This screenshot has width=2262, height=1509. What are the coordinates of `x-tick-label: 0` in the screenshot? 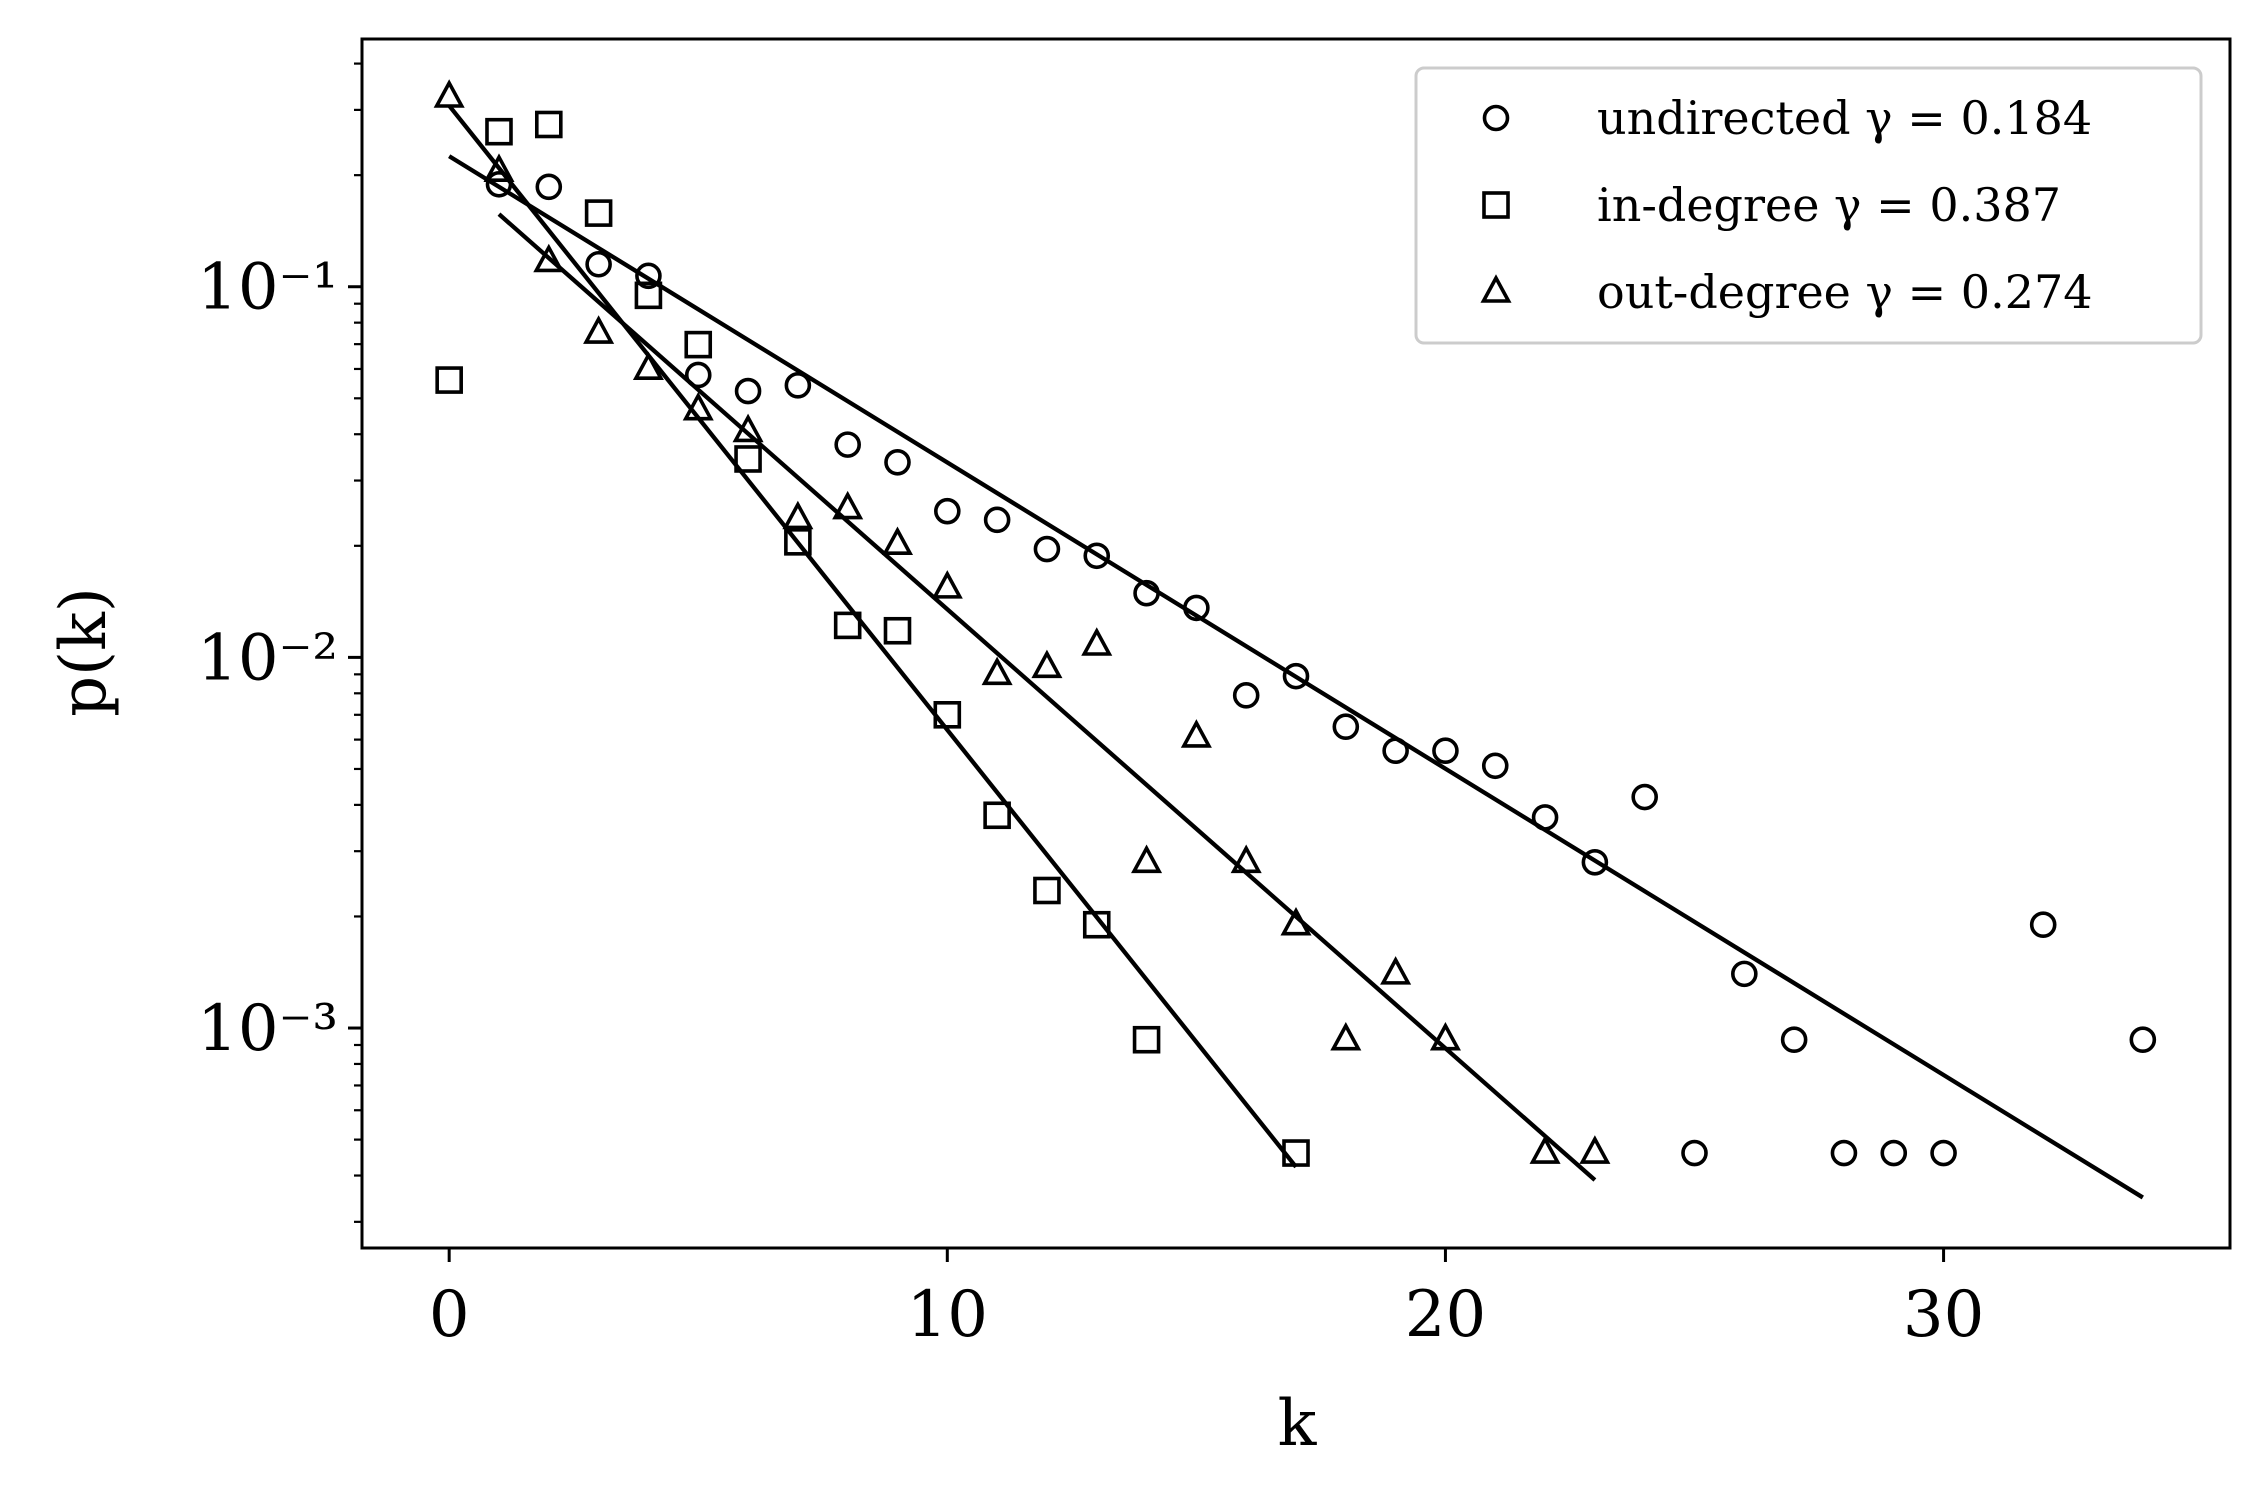 It's located at (449, 1315).